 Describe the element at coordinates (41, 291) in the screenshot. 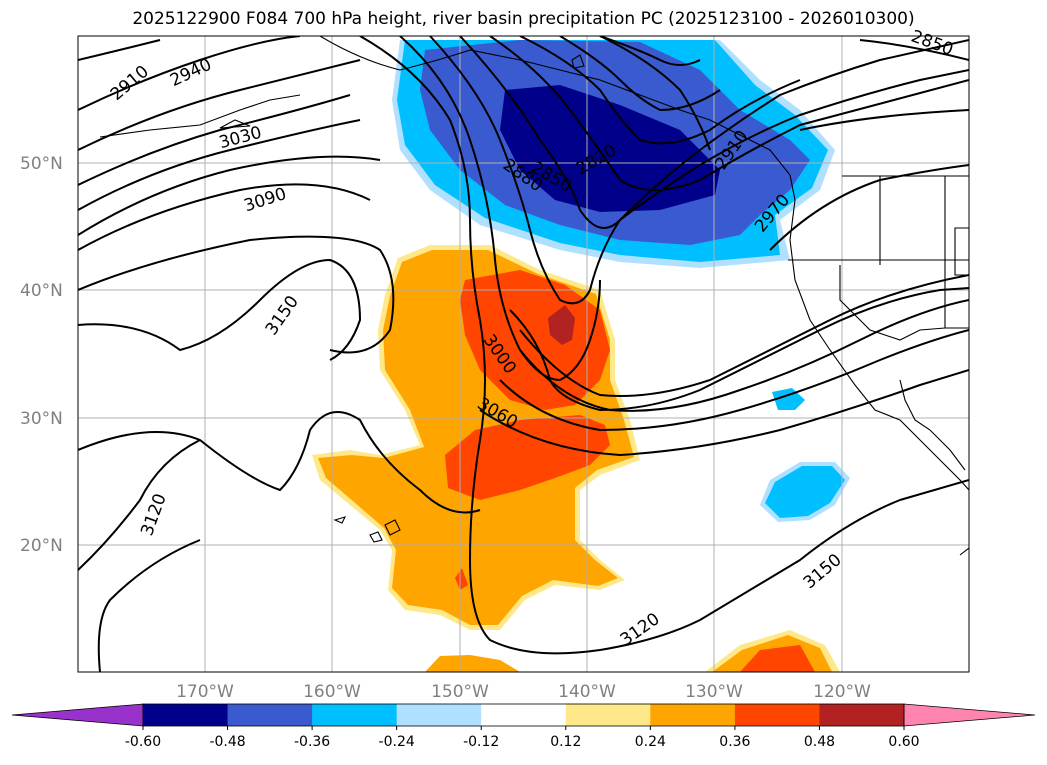

I see `lat-label-40n: 40°N` at that location.